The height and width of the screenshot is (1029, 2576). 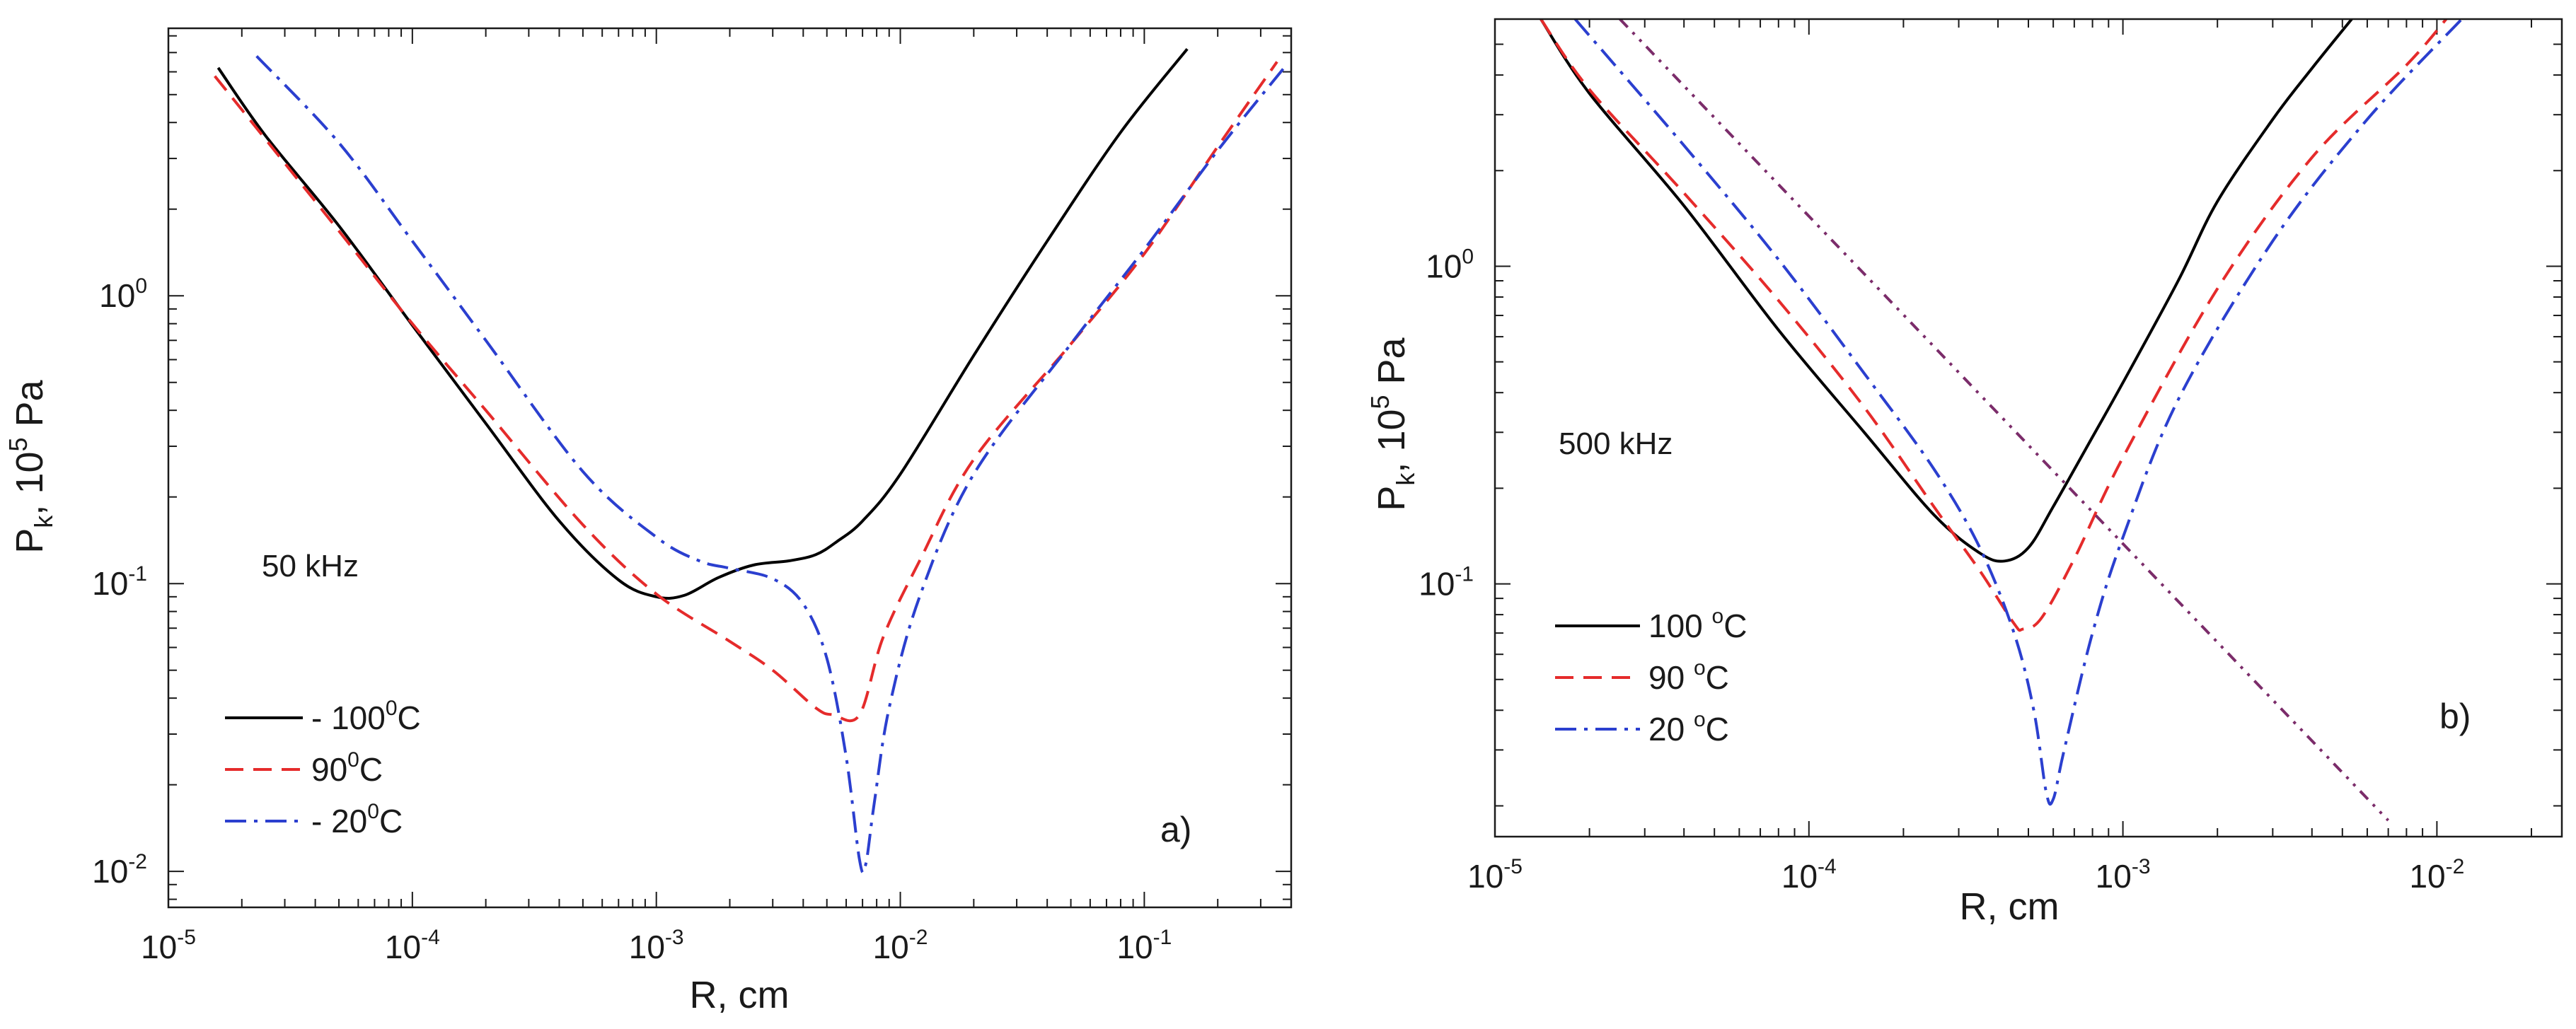 I want to click on legend: 100 oC 90 oC 20 oC, so click(x=1651, y=676).